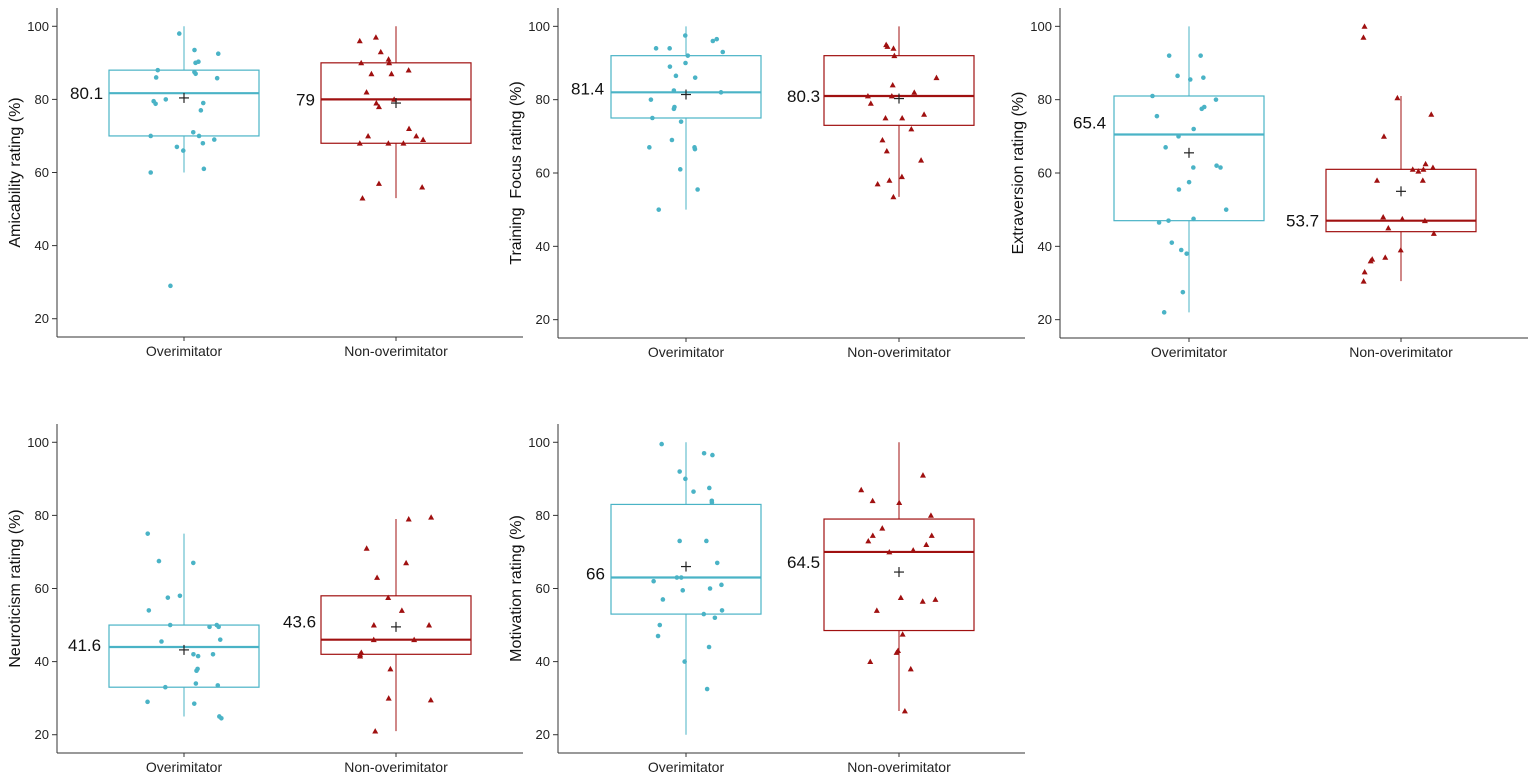  Describe the element at coordinates (516, 172) in the screenshot. I see `y-axis-title: Training Focus rating (%)` at that location.